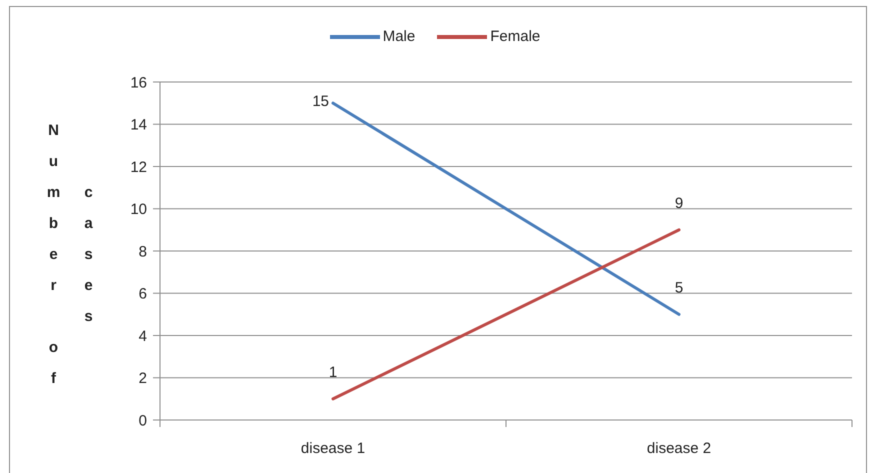  What do you see at coordinates (515, 36) in the screenshot?
I see `legend-label: Female` at bounding box center [515, 36].